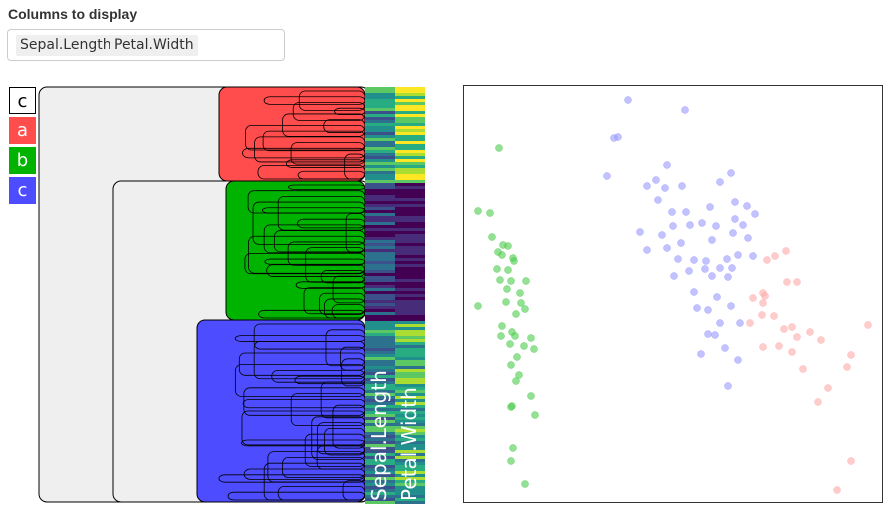 Image resolution: width=889 pixels, height=525 pixels. Describe the element at coordinates (66, 45) in the screenshot. I see `column-chip-sepal-length: Sepal.Length` at that location.